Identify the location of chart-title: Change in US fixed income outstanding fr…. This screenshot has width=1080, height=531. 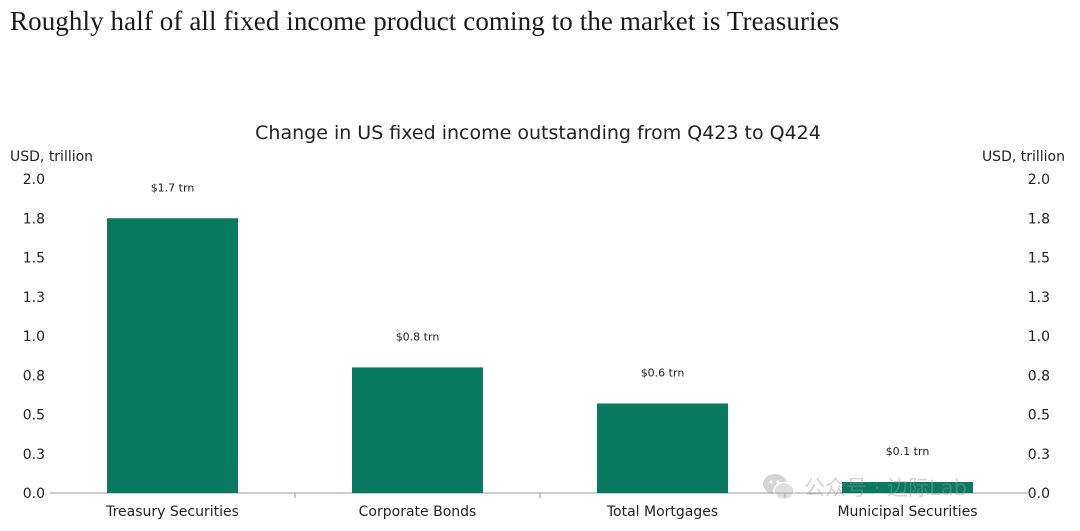
(538, 133).